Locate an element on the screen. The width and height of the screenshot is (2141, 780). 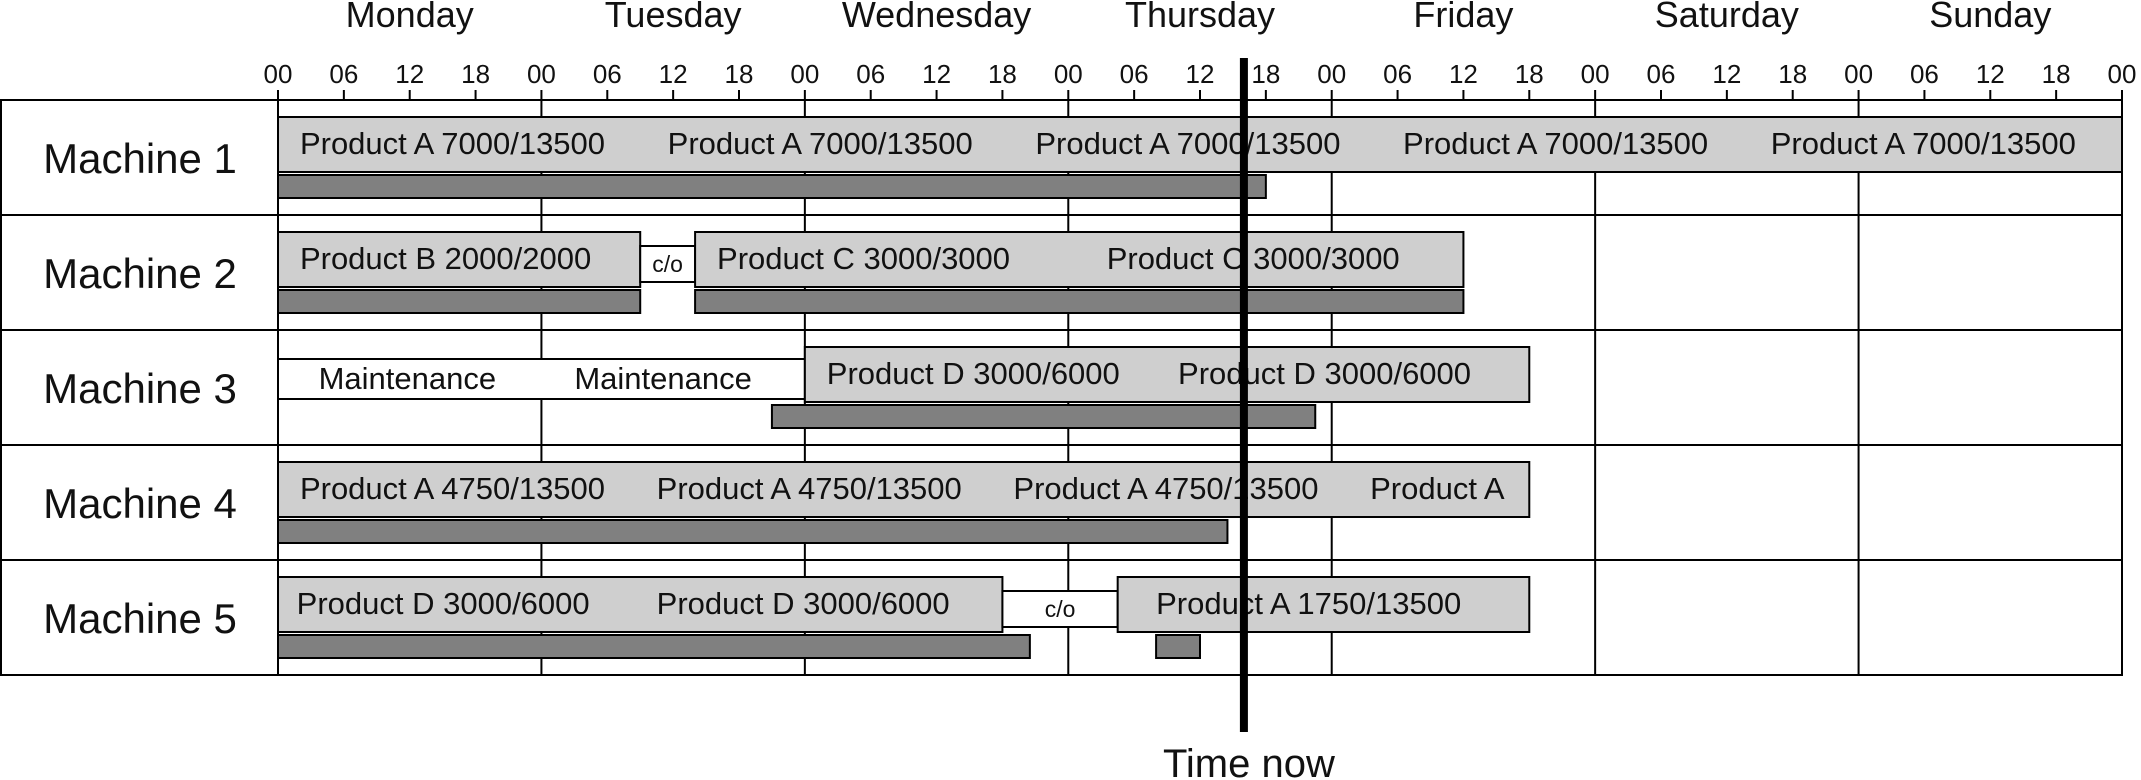
day-label: Sunday is located at coordinates (1990, 17).